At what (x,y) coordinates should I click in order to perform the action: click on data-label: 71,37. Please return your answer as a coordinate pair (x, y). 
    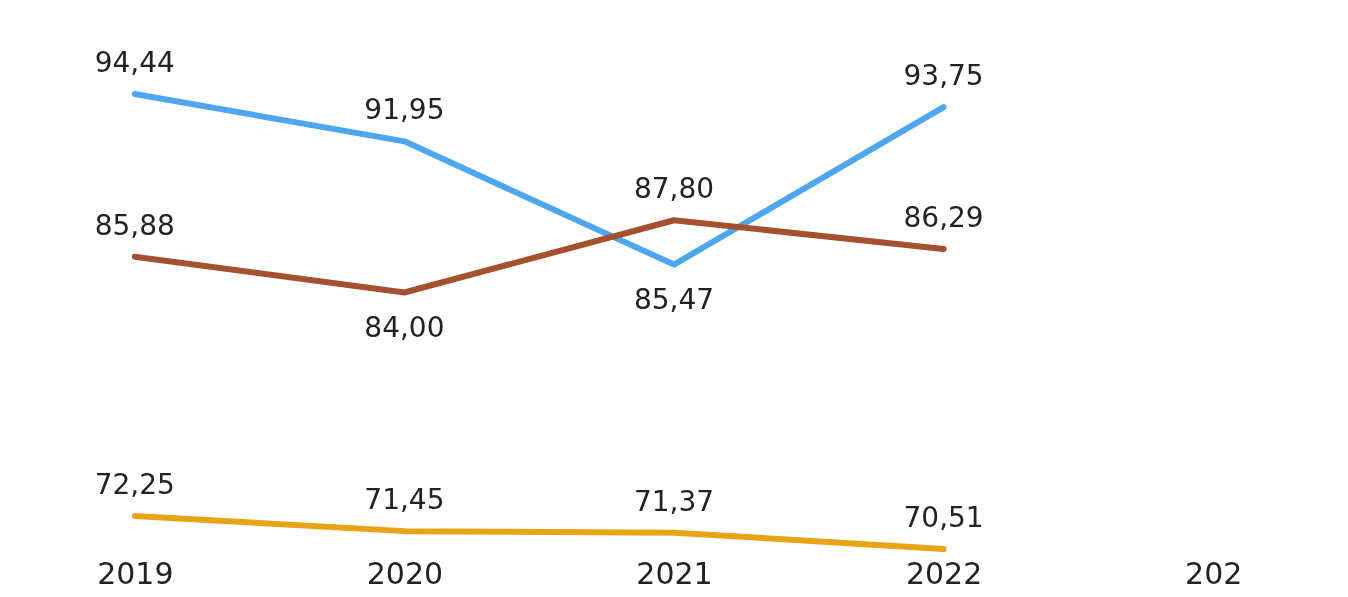
    Looking at the image, I should click on (674, 501).